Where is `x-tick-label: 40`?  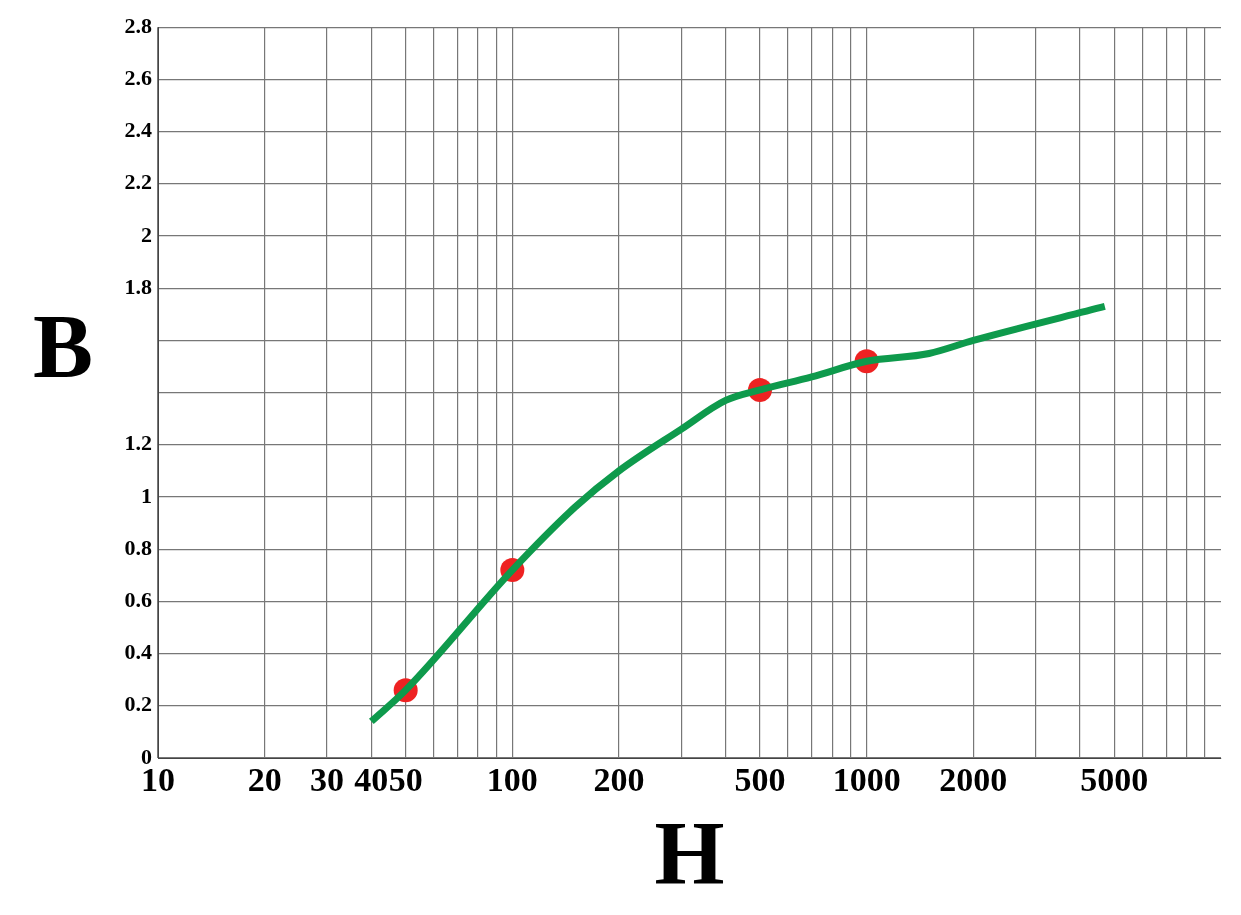
x-tick-label: 40 is located at coordinates (371, 780).